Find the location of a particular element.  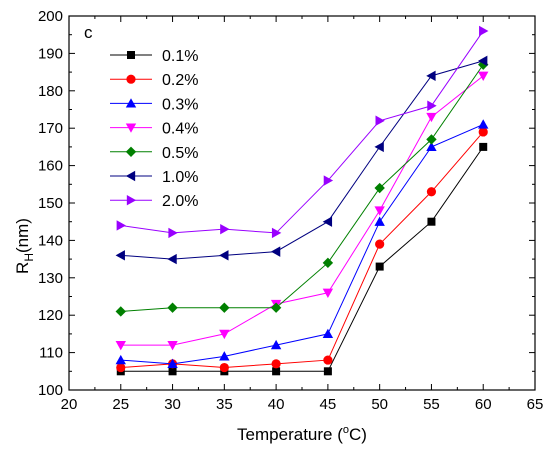

legend-label: 1.0% is located at coordinates (180, 177).